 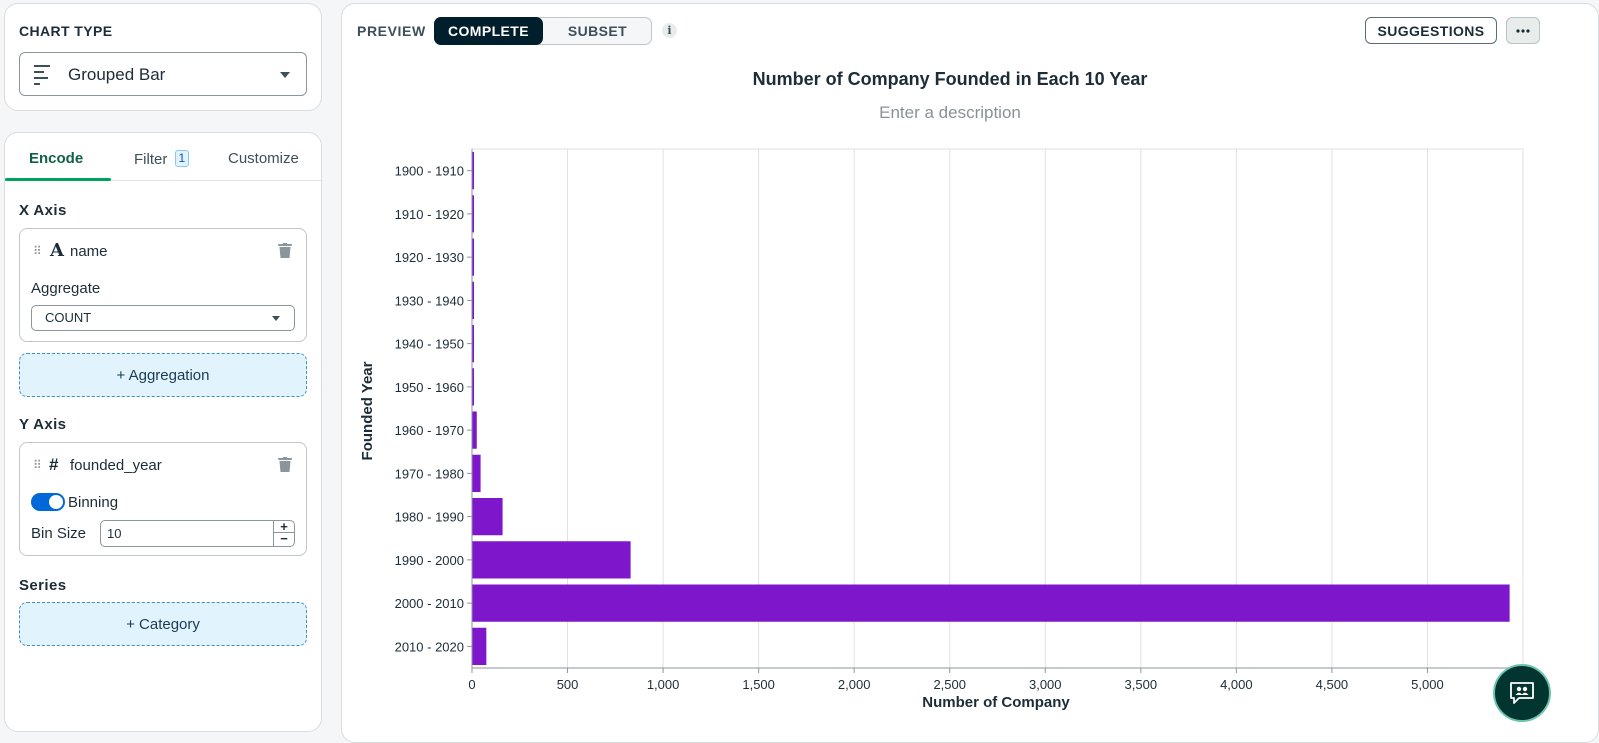 What do you see at coordinates (1427, 684) in the screenshot?
I see `x-tick-label: 5,000` at bounding box center [1427, 684].